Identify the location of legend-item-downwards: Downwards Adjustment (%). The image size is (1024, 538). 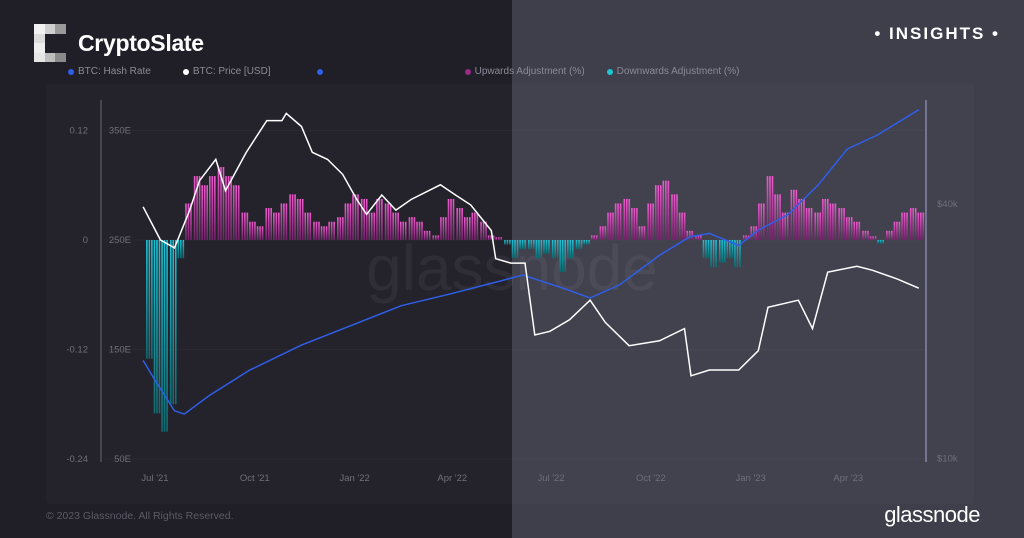
(673, 71).